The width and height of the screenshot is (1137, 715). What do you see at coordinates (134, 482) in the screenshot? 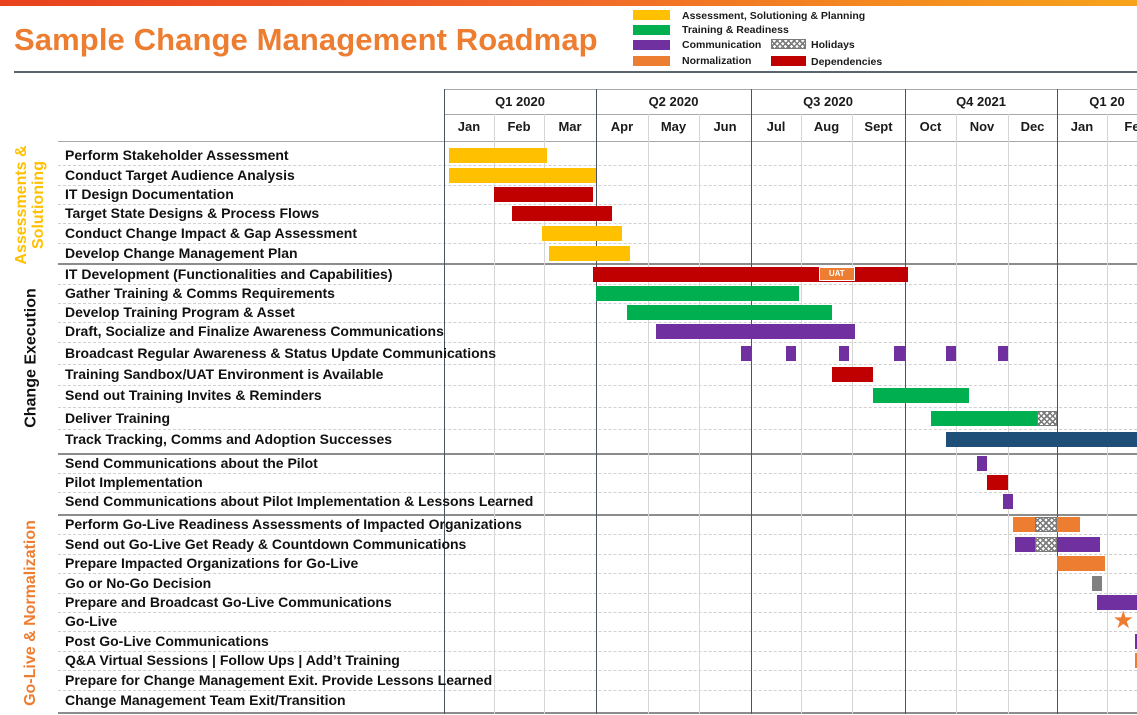
I see `task-label: Pilot Implementation` at bounding box center [134, 482].